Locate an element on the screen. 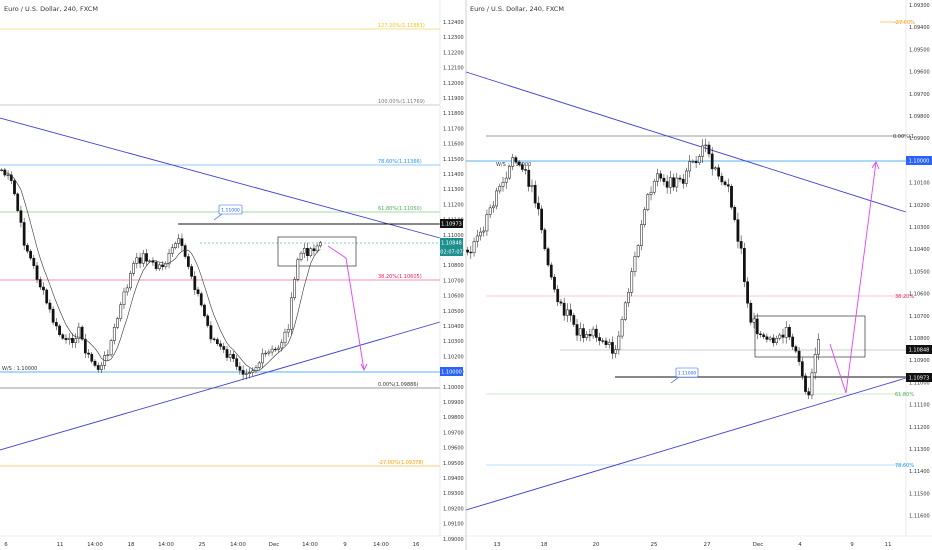 This screenshot has height=550, width=932. x-tick-label: 6 is located at coordinates (6, 545).